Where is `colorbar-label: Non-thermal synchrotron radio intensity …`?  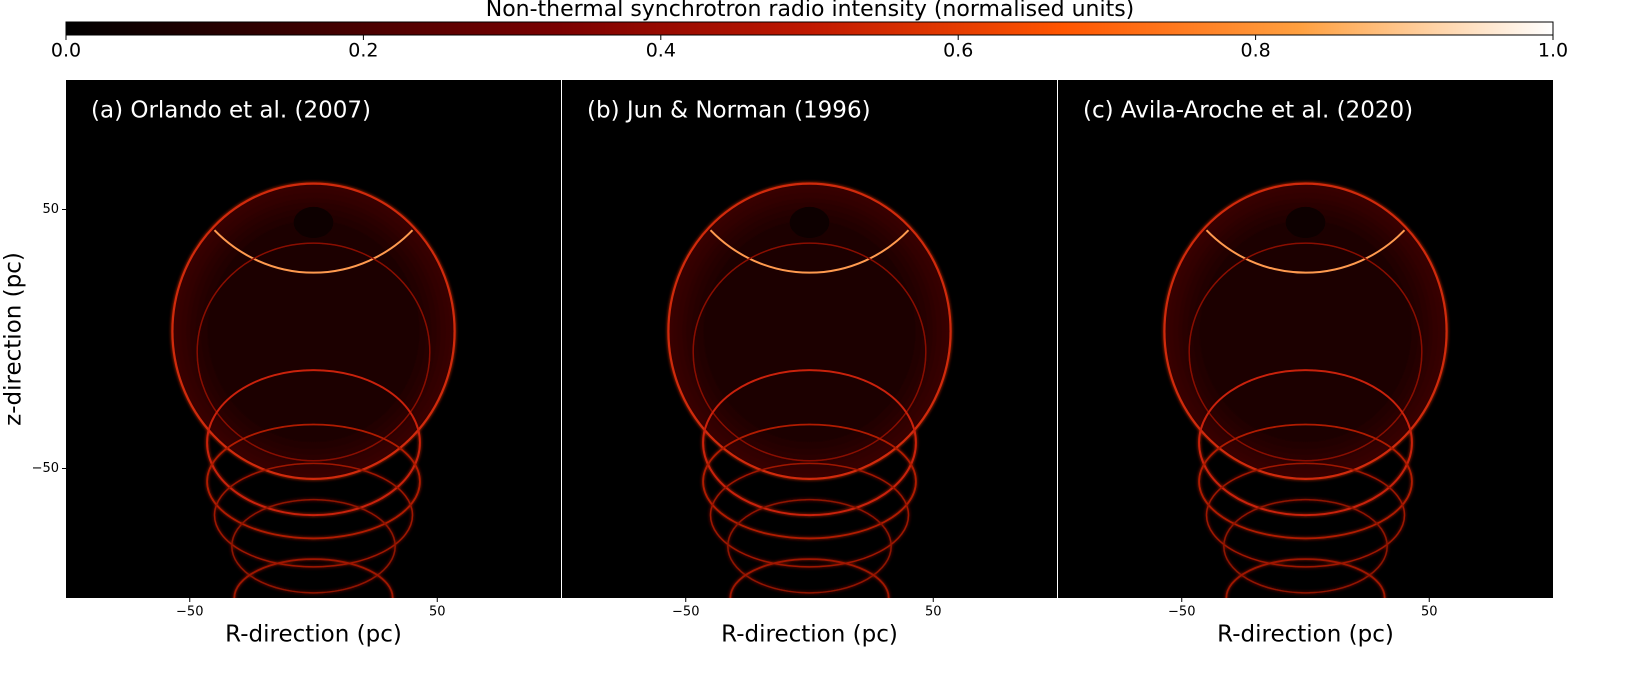 colorbar-label: Non-thermal synchrotron radio intensity … is located at coordinates (810, 11).